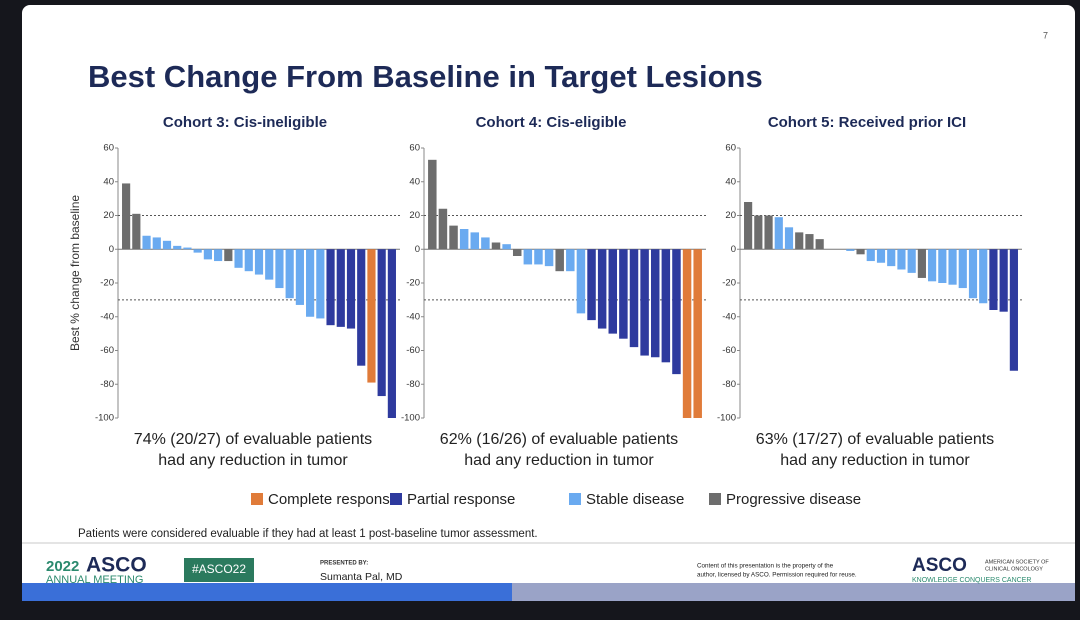  What do you see at coordinates (361, 577) in the screenshot?
I see `presenter: Sumanta Pal, MD` at bounding box center [361, 577].